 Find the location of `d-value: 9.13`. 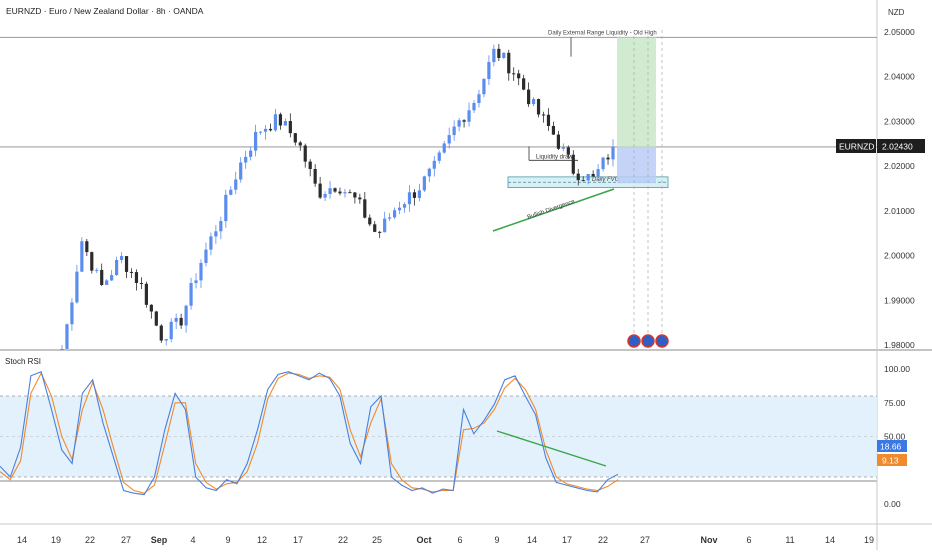

d-value: 9.13 is located at coordinates (890, 461).